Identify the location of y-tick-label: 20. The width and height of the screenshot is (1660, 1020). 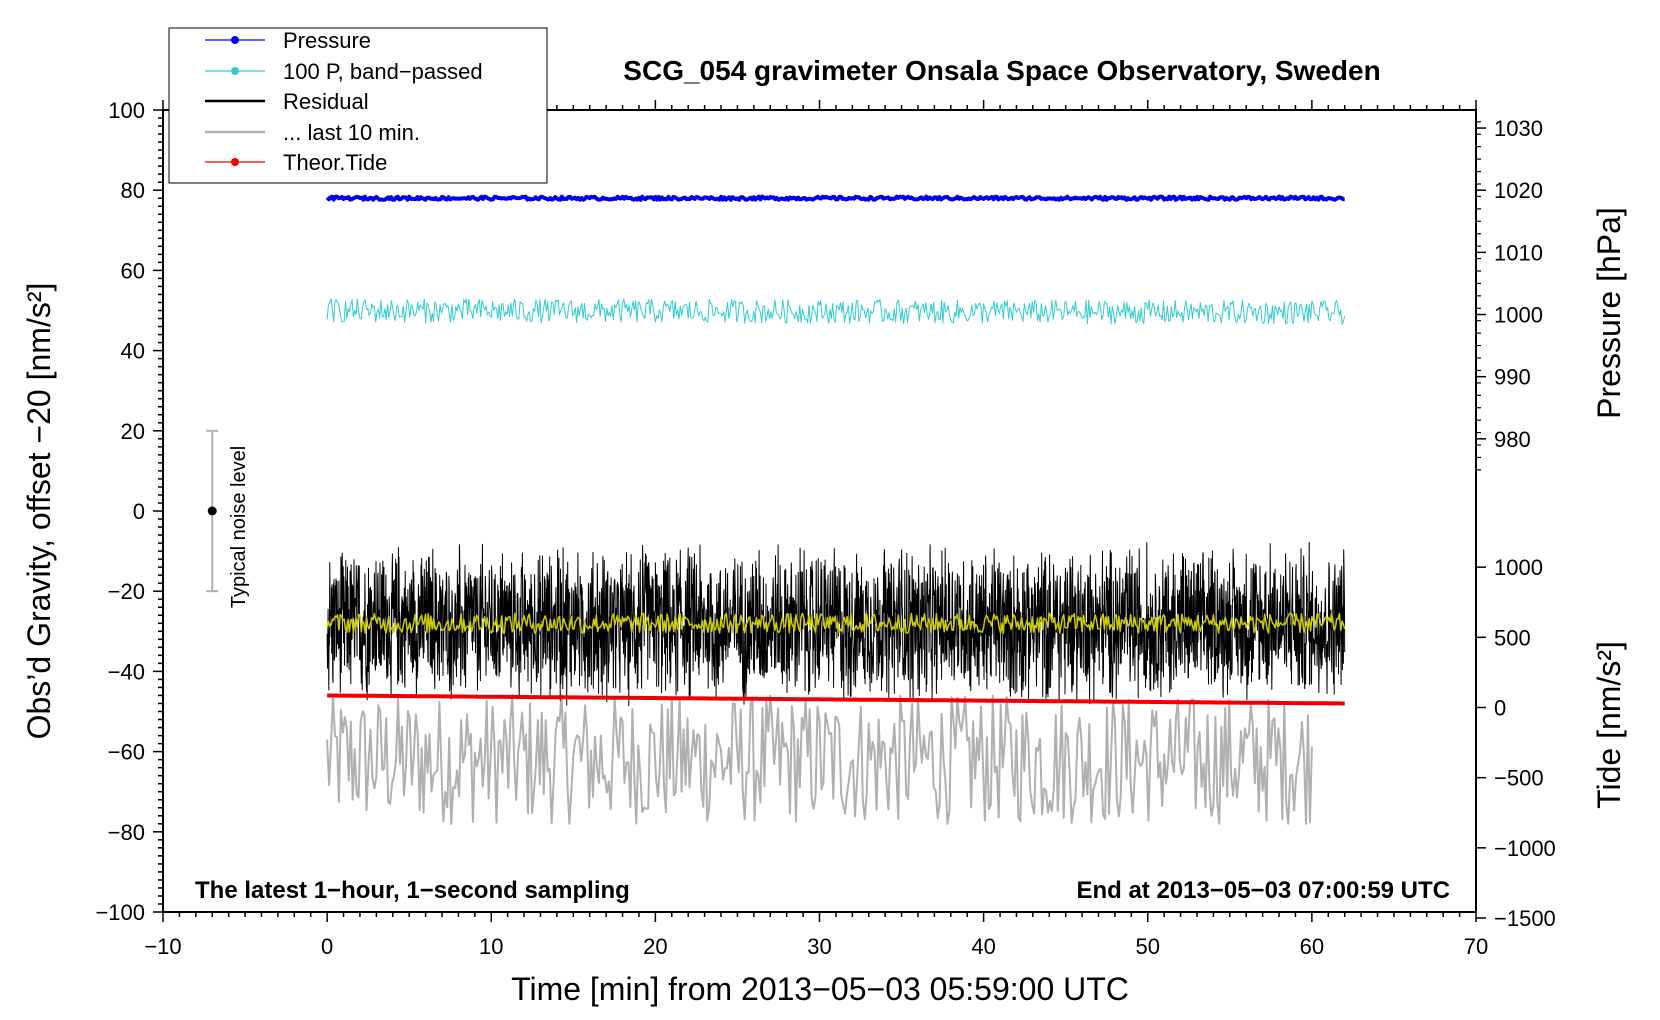
(133, 431).